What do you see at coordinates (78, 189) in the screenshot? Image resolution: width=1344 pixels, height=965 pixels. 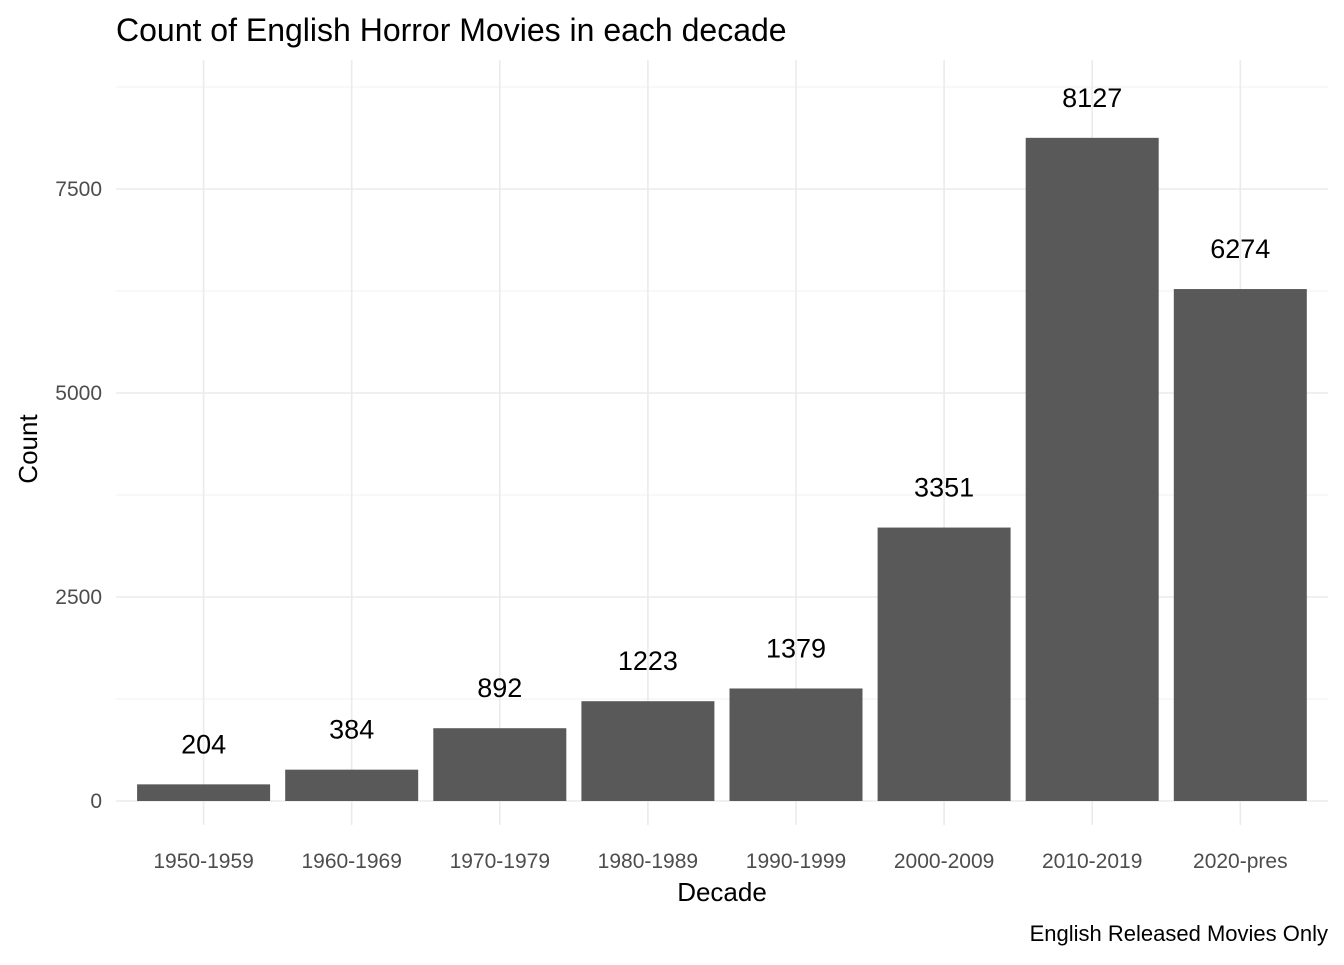 I see `y-tick-label: 7500` at bounding box center [78, 189].